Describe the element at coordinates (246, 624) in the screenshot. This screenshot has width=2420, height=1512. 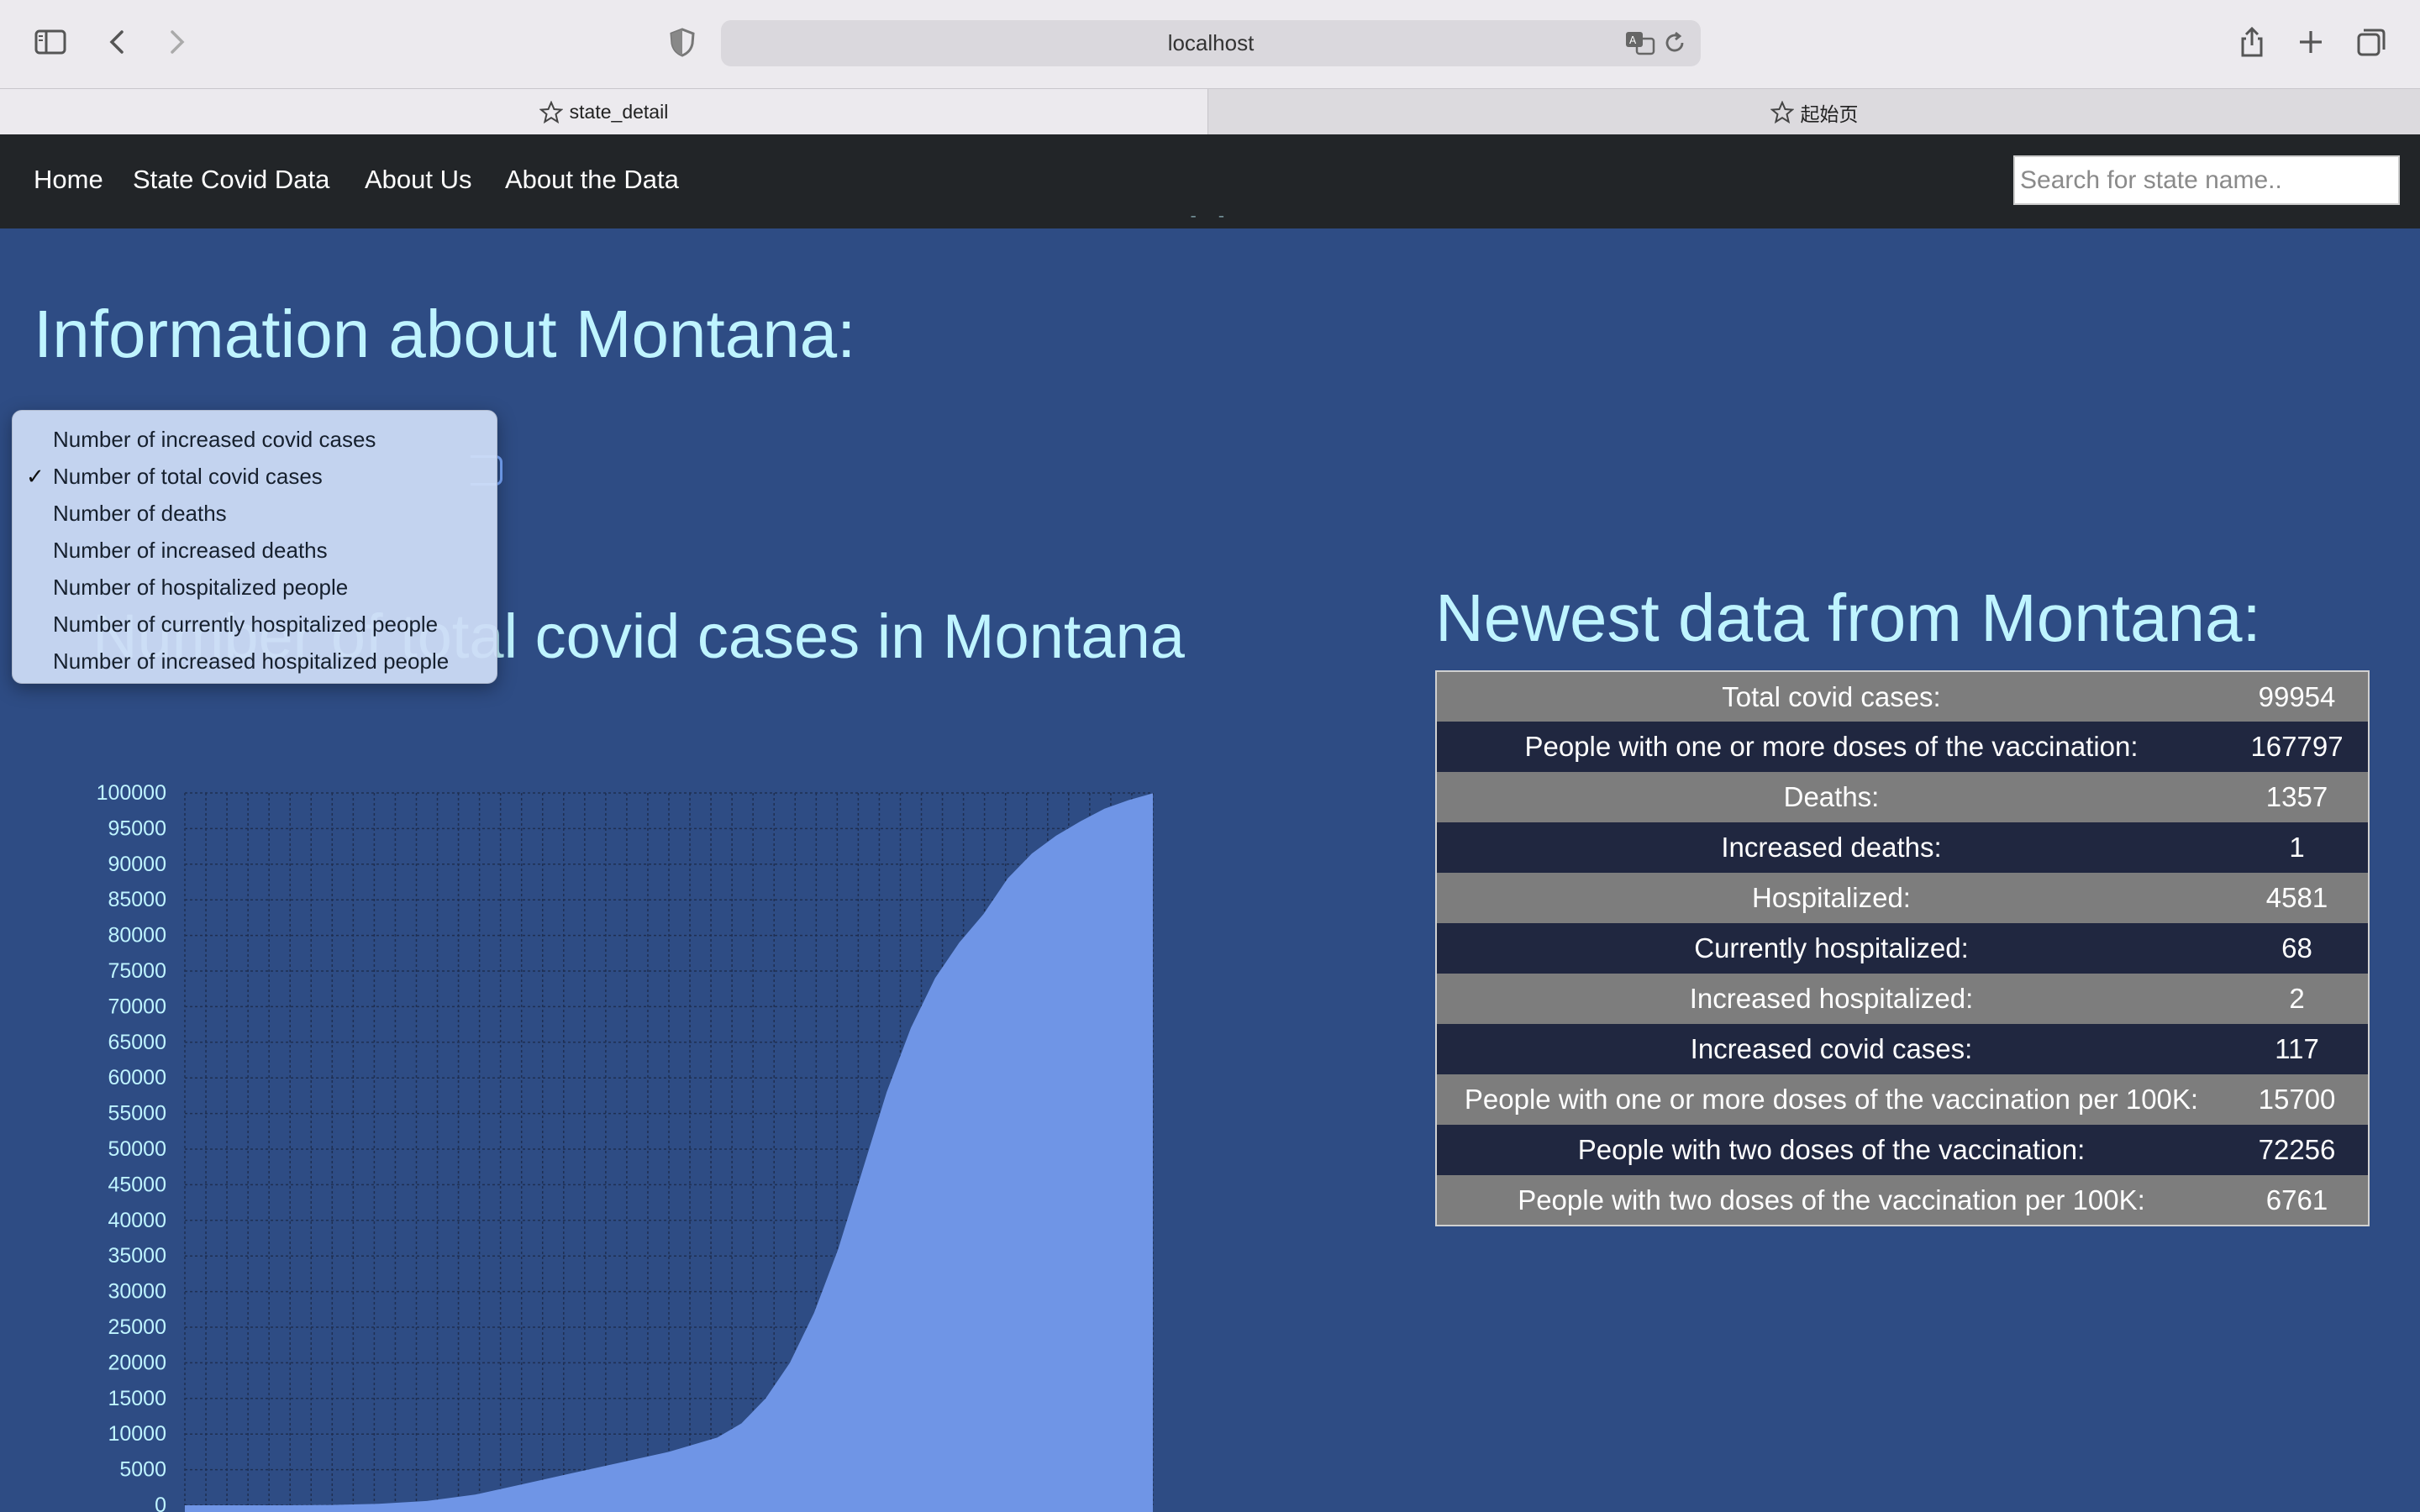
I see `option-label: Number of currently hospitalized people` at that location.